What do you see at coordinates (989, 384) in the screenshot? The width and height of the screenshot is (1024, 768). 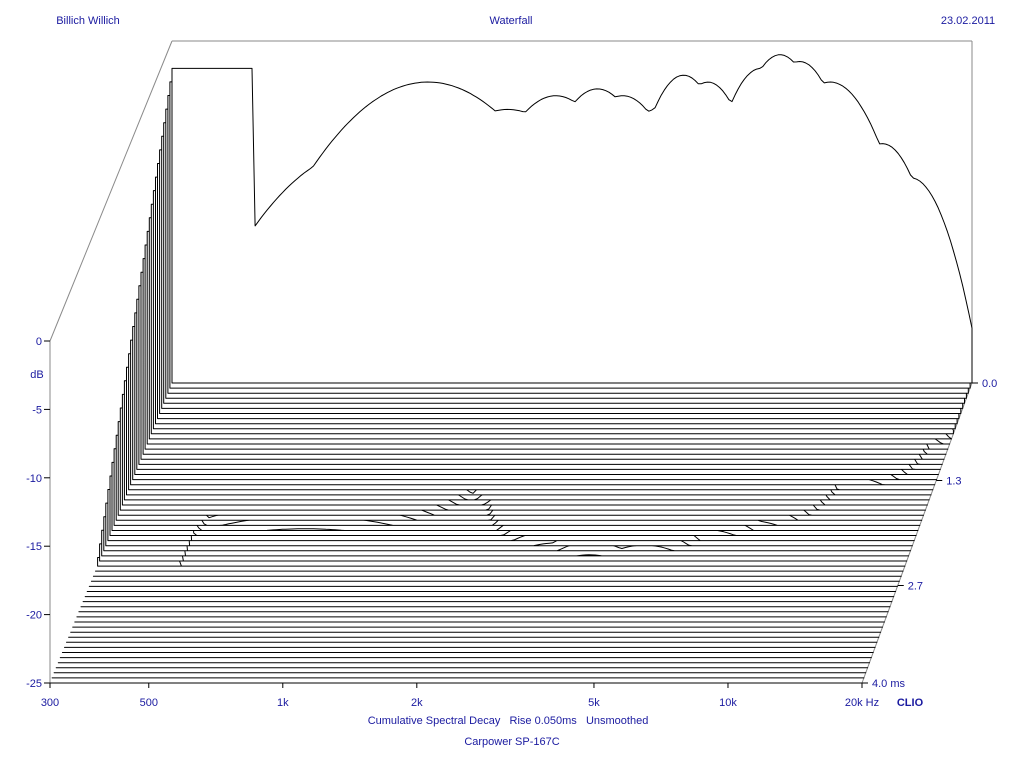 I see `z-tick-label: 0.0` at bounding box center [989, 384].